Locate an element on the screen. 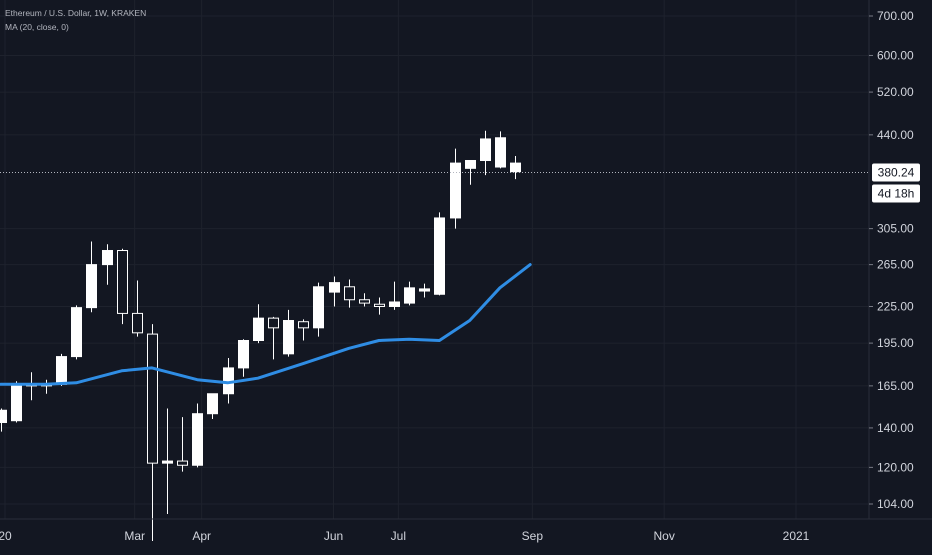 The image size is (932, 555). price-tick-label: 600.00 is located at coordinates (895, 55).